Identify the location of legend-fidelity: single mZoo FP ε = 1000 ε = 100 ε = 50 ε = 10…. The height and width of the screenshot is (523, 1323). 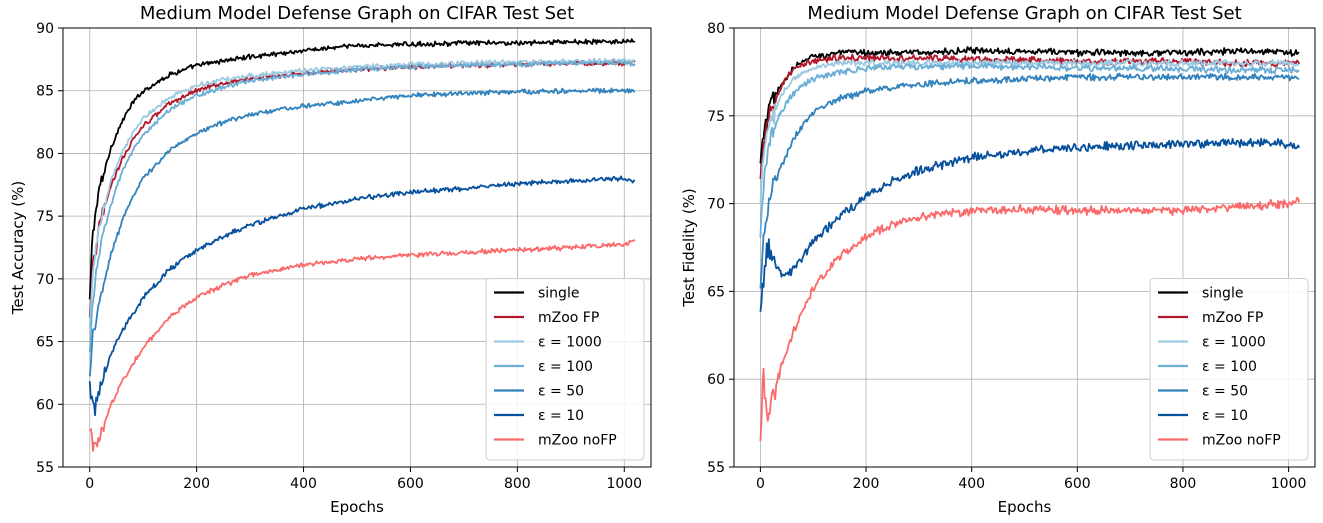
(1229, 369).